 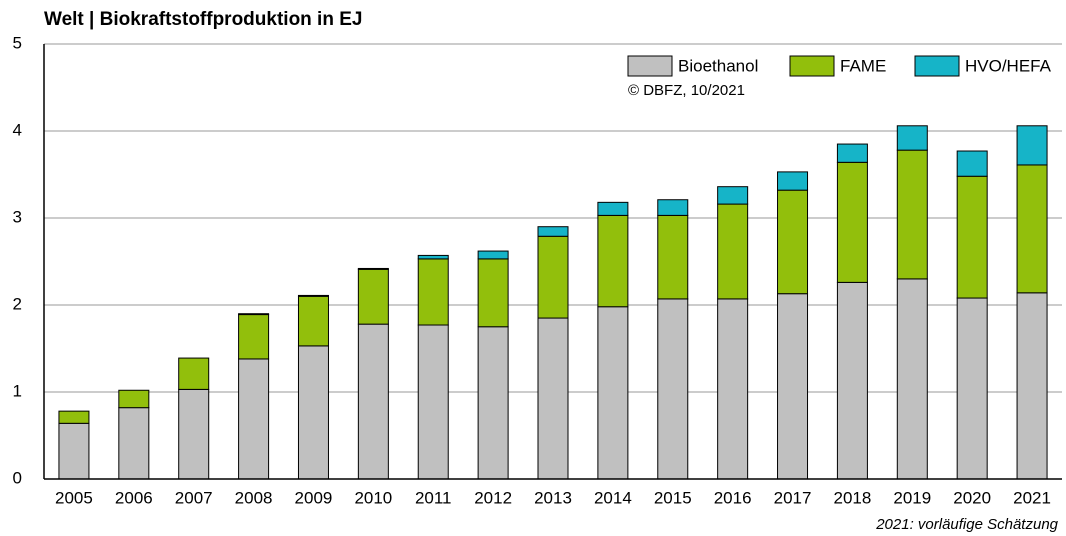 I want to click on annotation: © DBFZ, 10/2021, so click(x=686, y=90).